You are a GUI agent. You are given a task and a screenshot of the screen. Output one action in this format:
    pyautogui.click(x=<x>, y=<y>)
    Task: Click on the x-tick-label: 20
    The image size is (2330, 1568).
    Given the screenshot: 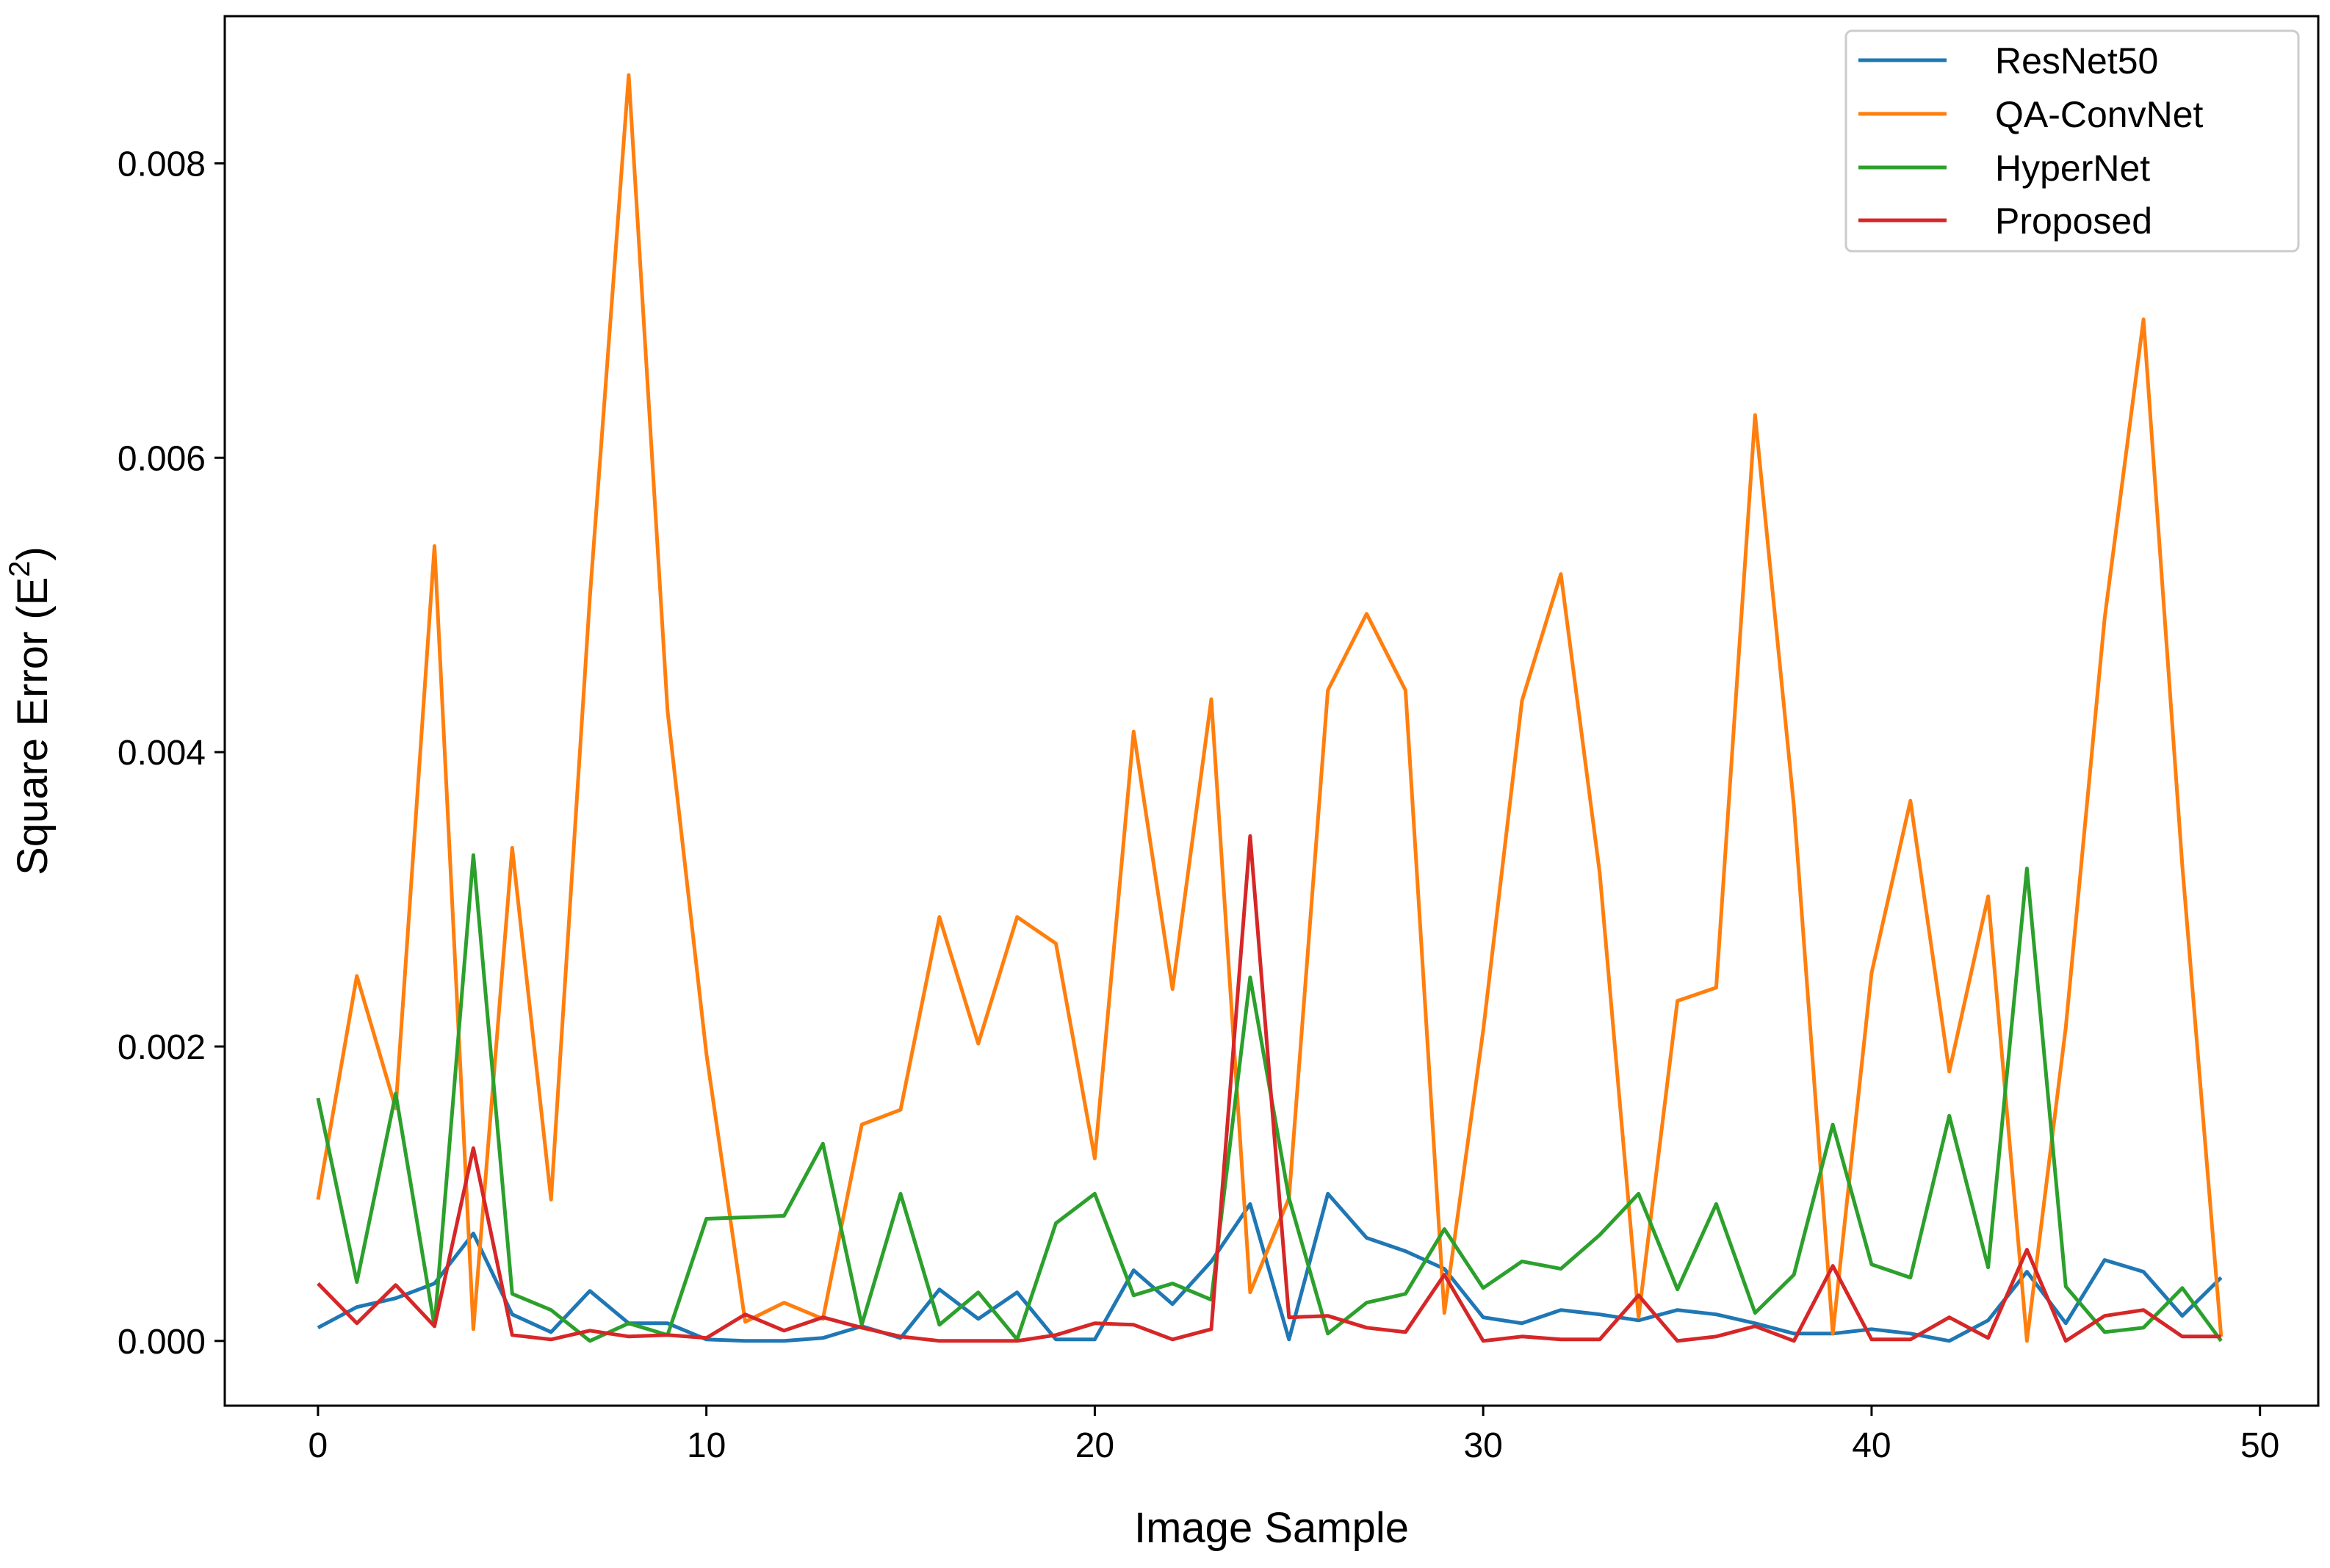 What is the action you would take?
    pyautogui.click(x=1094, y=1445)
    